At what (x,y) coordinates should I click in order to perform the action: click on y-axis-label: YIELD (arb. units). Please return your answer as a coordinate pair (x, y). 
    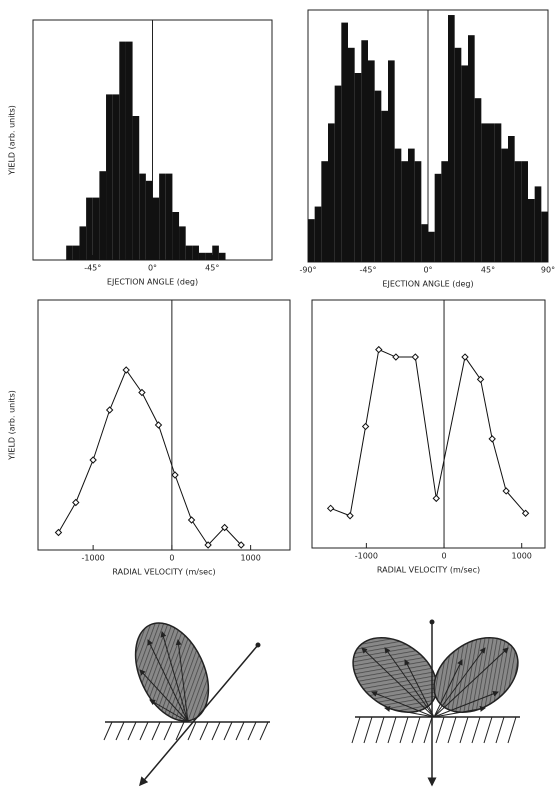
    Looking at the image, I should click on (12, 140).